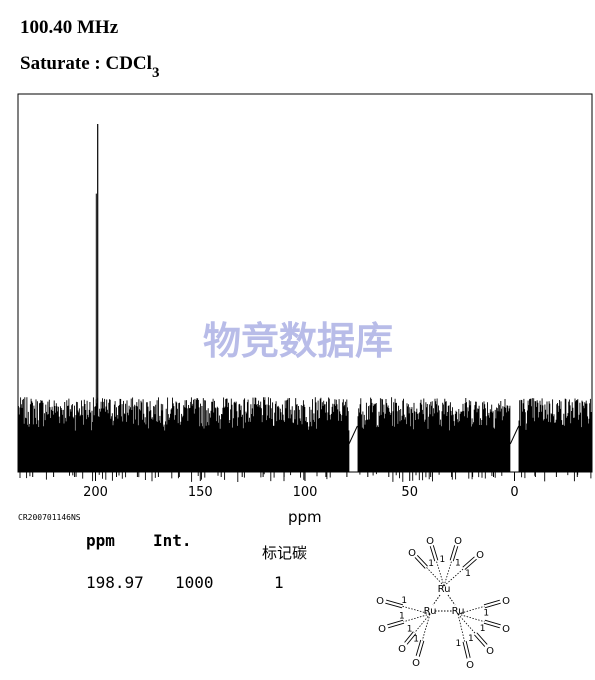 The height and width of the screenshot is (680, 595). What do you see at coordinates (402, 617) in the screenshot?
I see `bond-order-label-5: 1` at bounding box center [402, 617].